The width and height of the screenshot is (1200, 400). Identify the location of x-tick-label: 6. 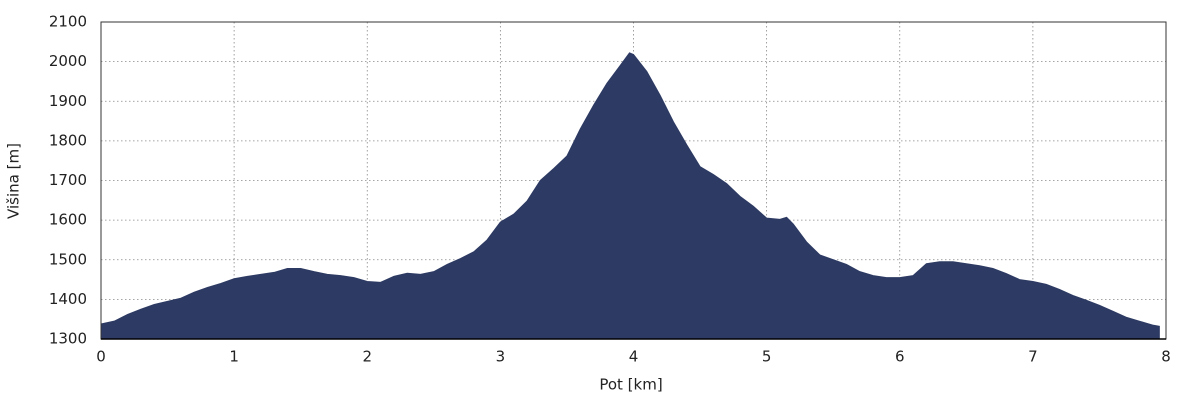
(900, 357).